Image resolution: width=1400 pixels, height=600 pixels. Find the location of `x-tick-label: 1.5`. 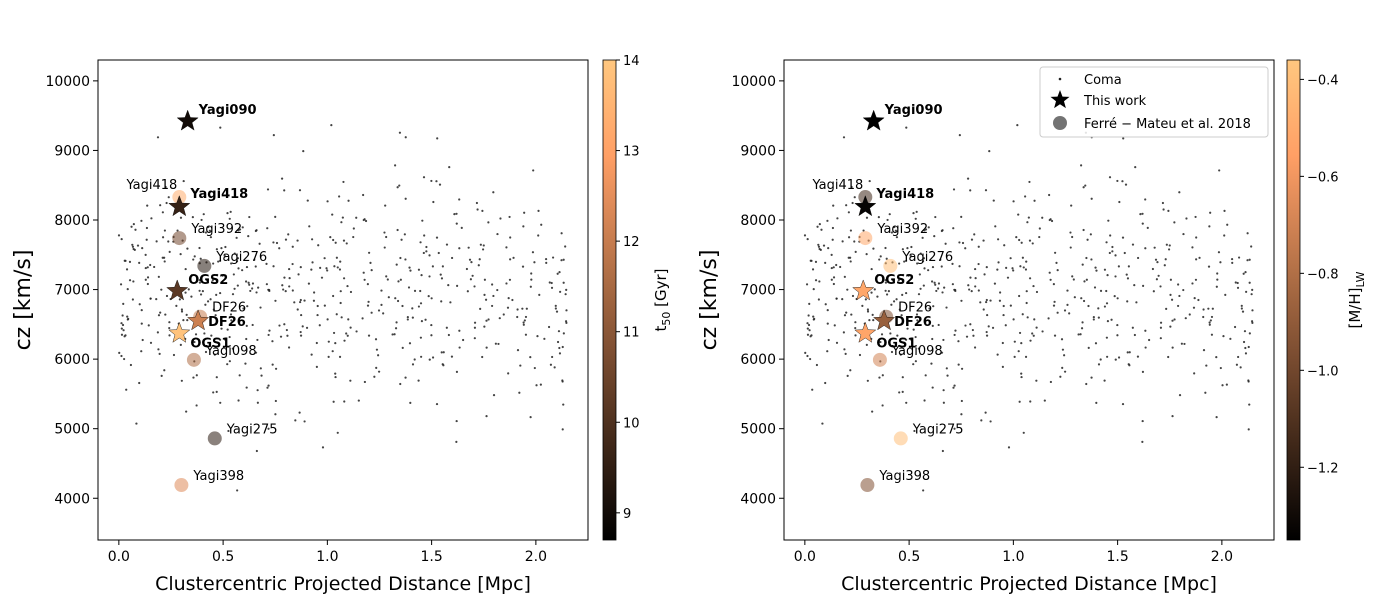

x-tick-label: 1.5 is located at coordinates (1117, 557).